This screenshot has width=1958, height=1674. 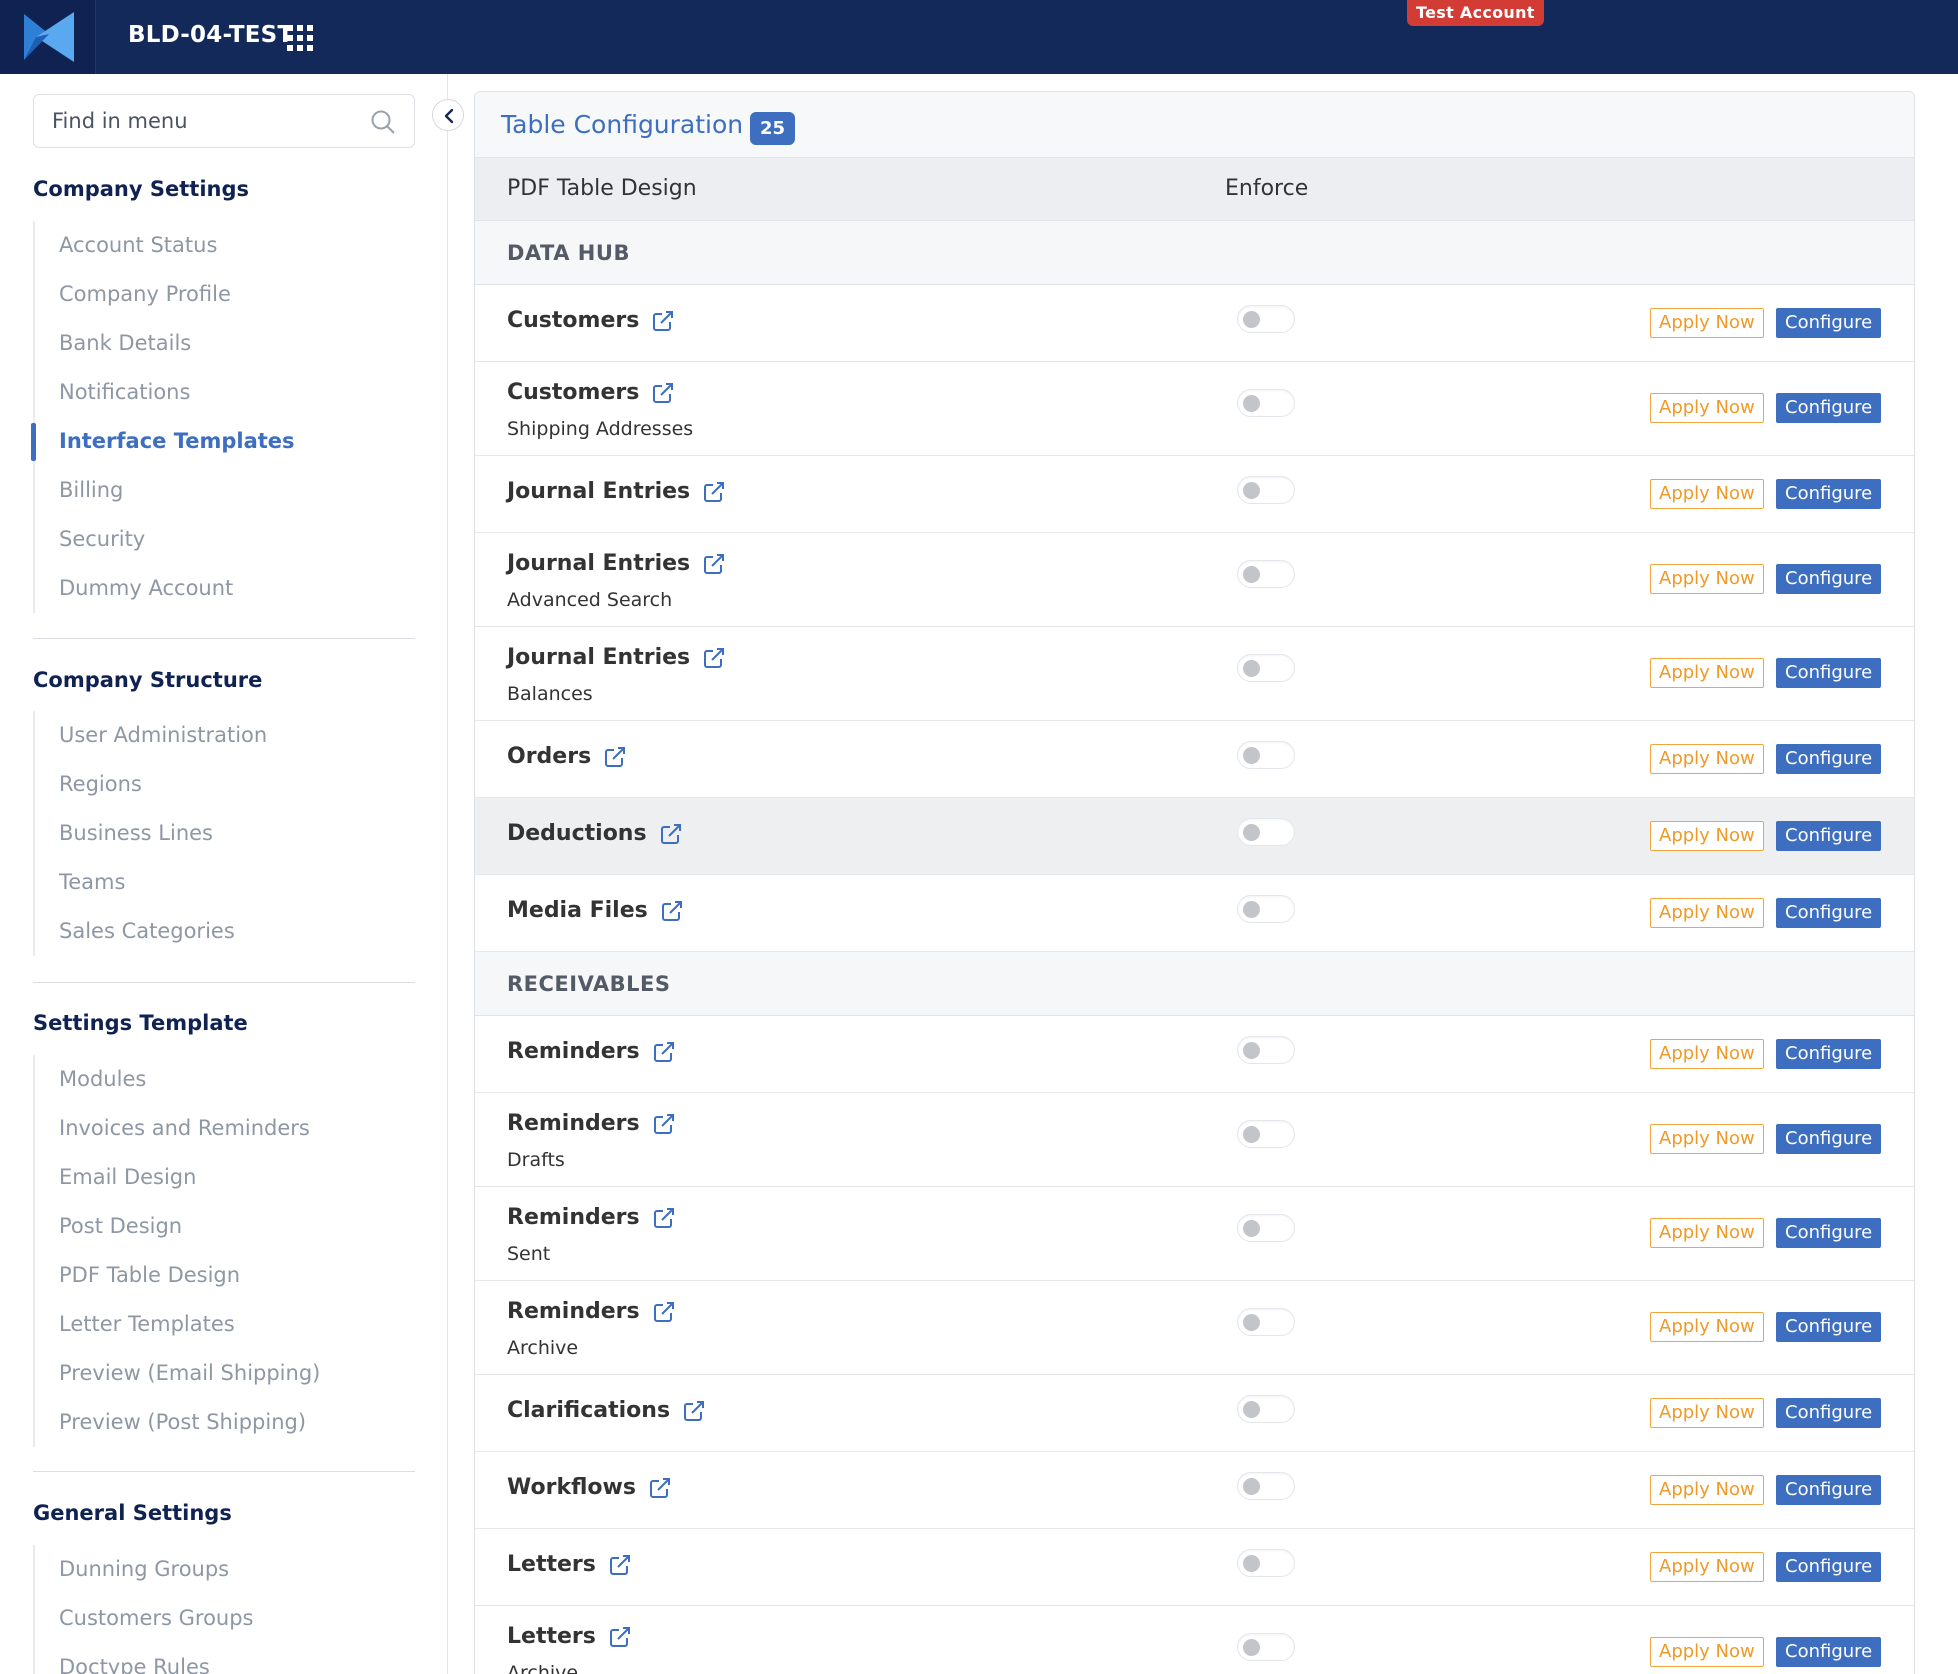 I want to click on sidebar-item-customers-groups: Customers Groups, so click(x=156, y=1618).